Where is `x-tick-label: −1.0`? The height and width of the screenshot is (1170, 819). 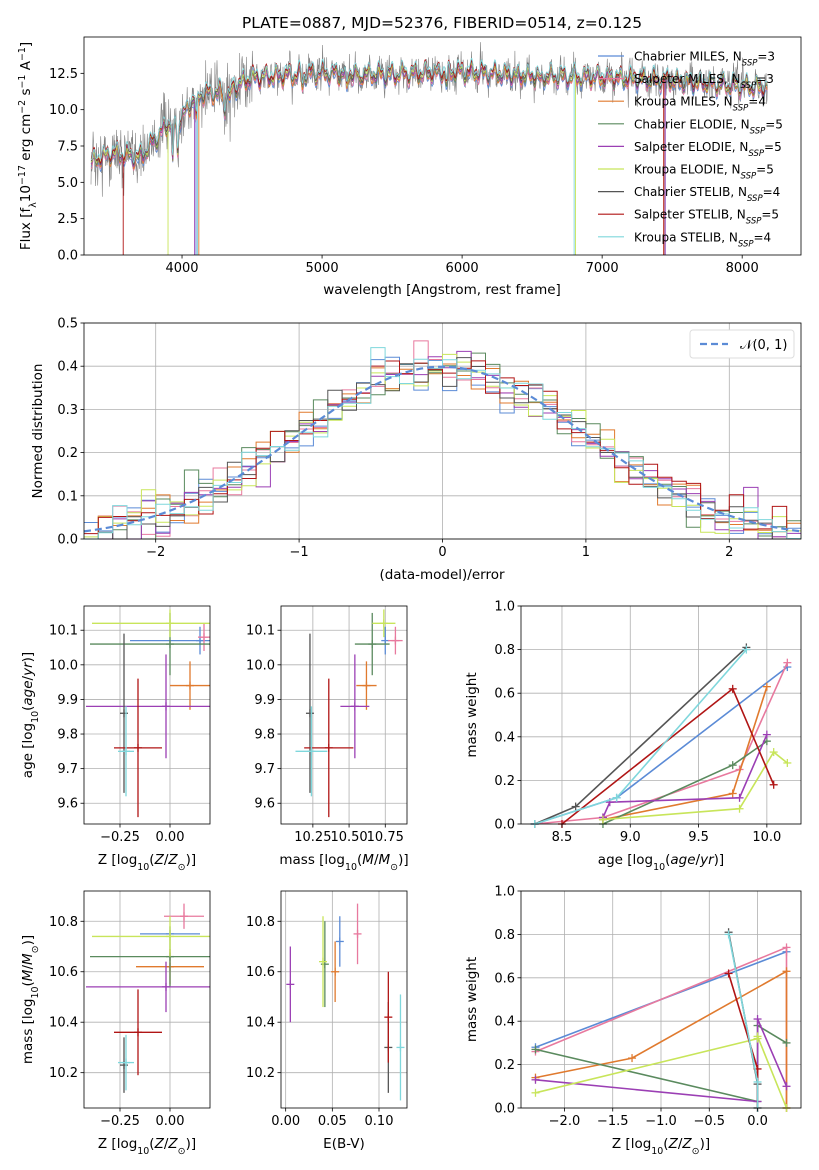 x-tick-label: −1.0 is located at coordinates (661, 1121).